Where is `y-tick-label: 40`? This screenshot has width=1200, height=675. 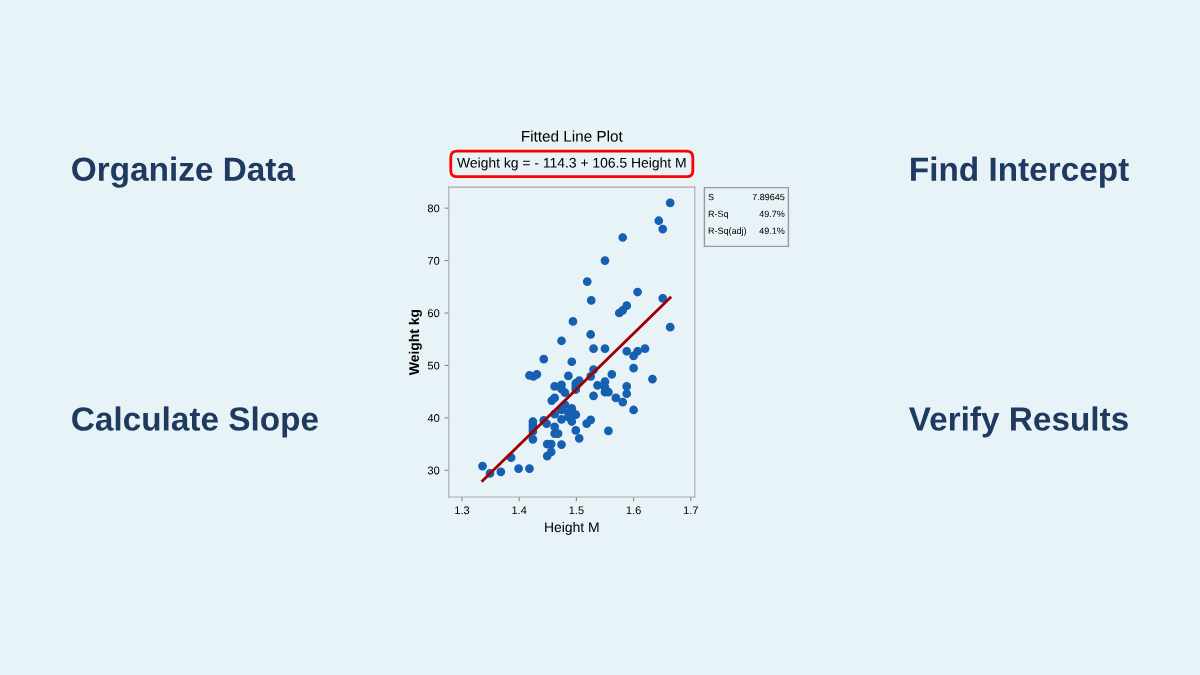
y-tick-label: 40 is located at coordinates (433, 418).